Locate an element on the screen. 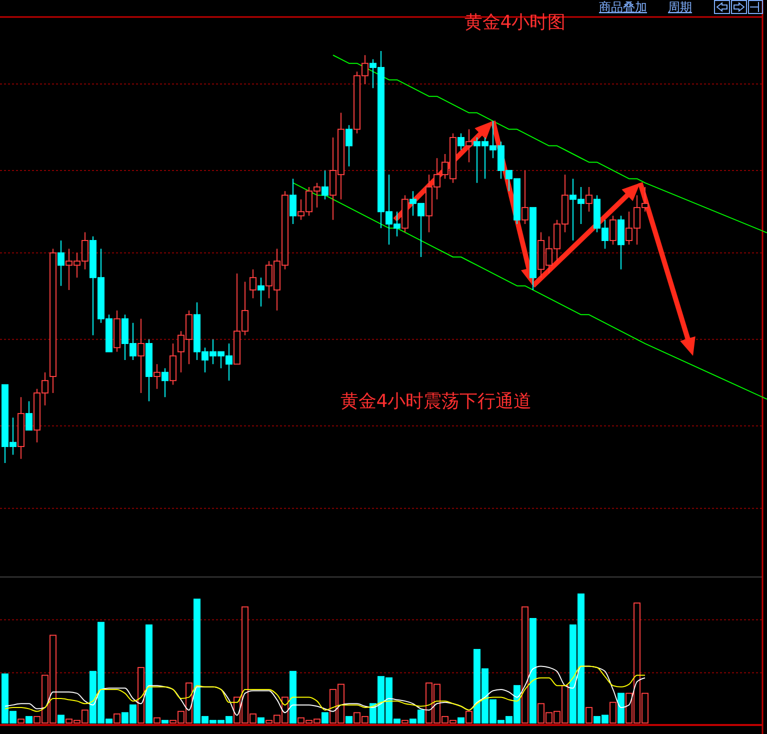 The width and height of the screenshot is (767, 734). annotation: 黄金4小时震荡下行通道 is located at coordinates (436, 401).